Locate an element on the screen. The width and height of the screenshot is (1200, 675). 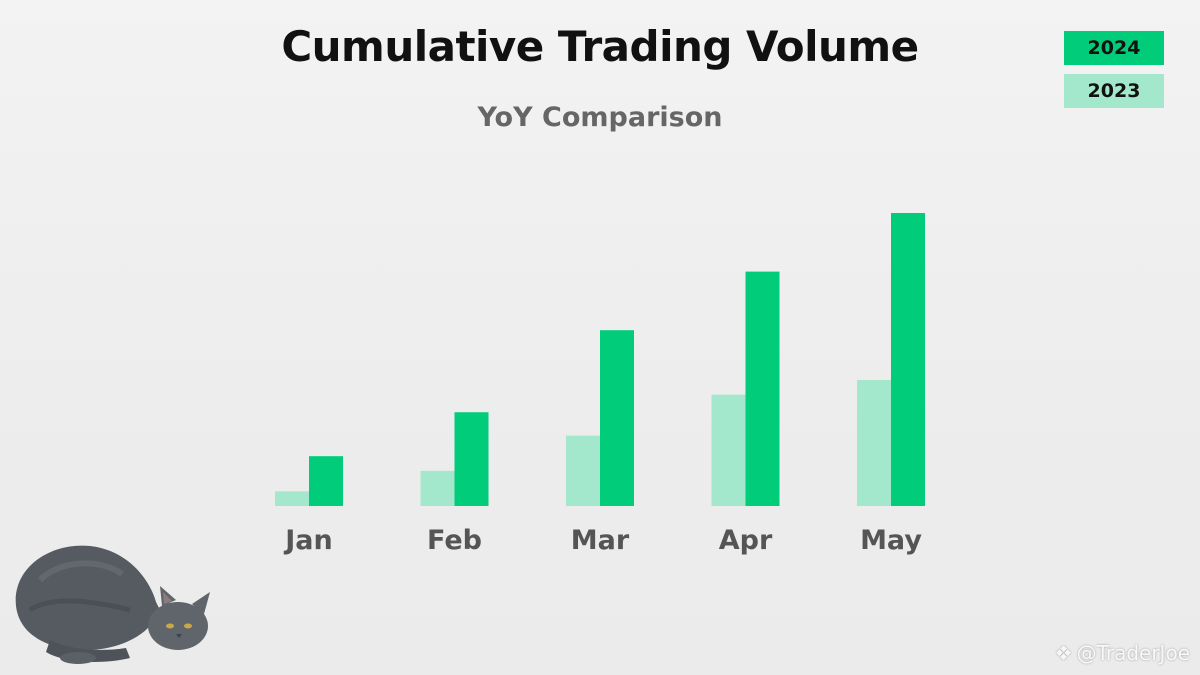
cat-illustration is located at coordinates (112, 605).